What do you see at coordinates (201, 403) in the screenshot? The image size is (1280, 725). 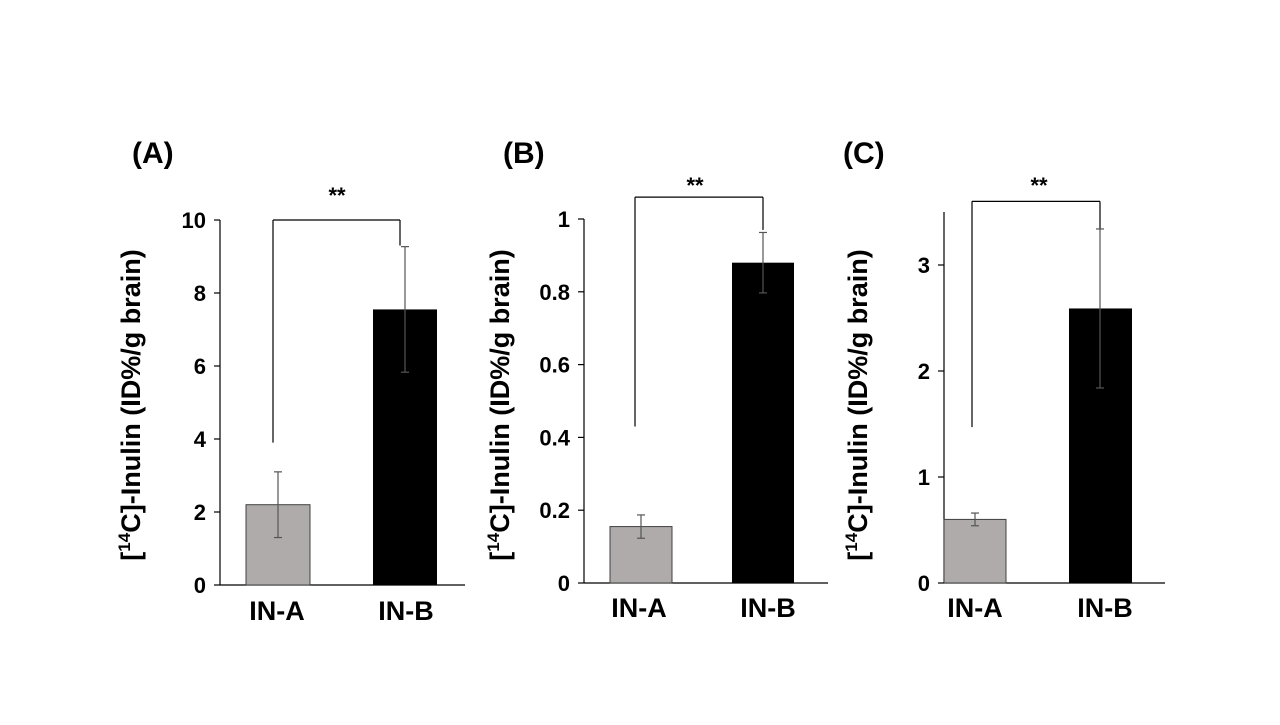 I see `y-ticks: 0 2 4 6 8 10` at bounding box center [201, 403].